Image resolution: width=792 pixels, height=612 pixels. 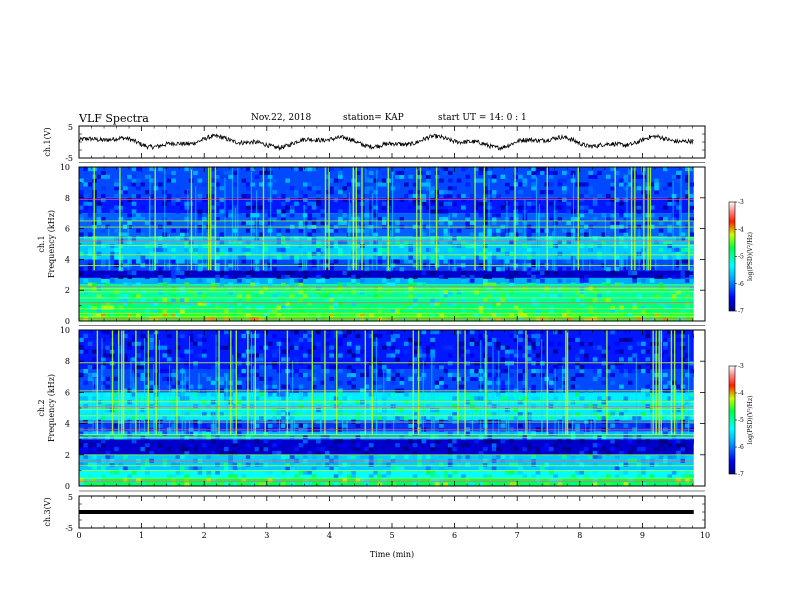 I want to click on ch1-wave-ylabel: ch.1(V), so click(x=47, y=141).